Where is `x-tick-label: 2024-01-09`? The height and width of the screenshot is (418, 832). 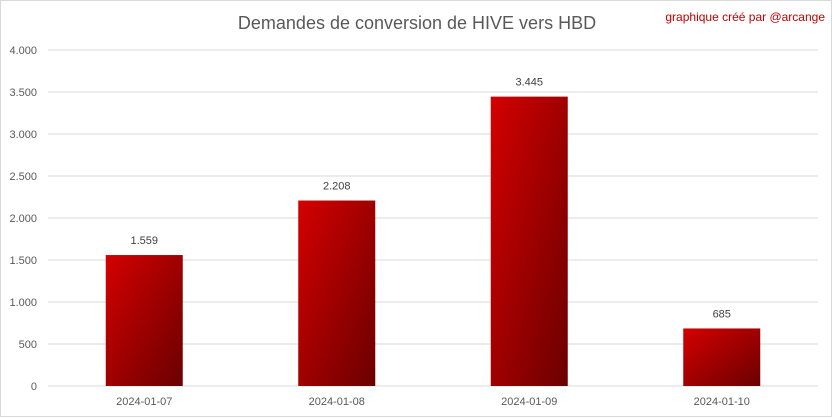 x-tick-label: 2024-01-09 is located at coordinates (529, 402).